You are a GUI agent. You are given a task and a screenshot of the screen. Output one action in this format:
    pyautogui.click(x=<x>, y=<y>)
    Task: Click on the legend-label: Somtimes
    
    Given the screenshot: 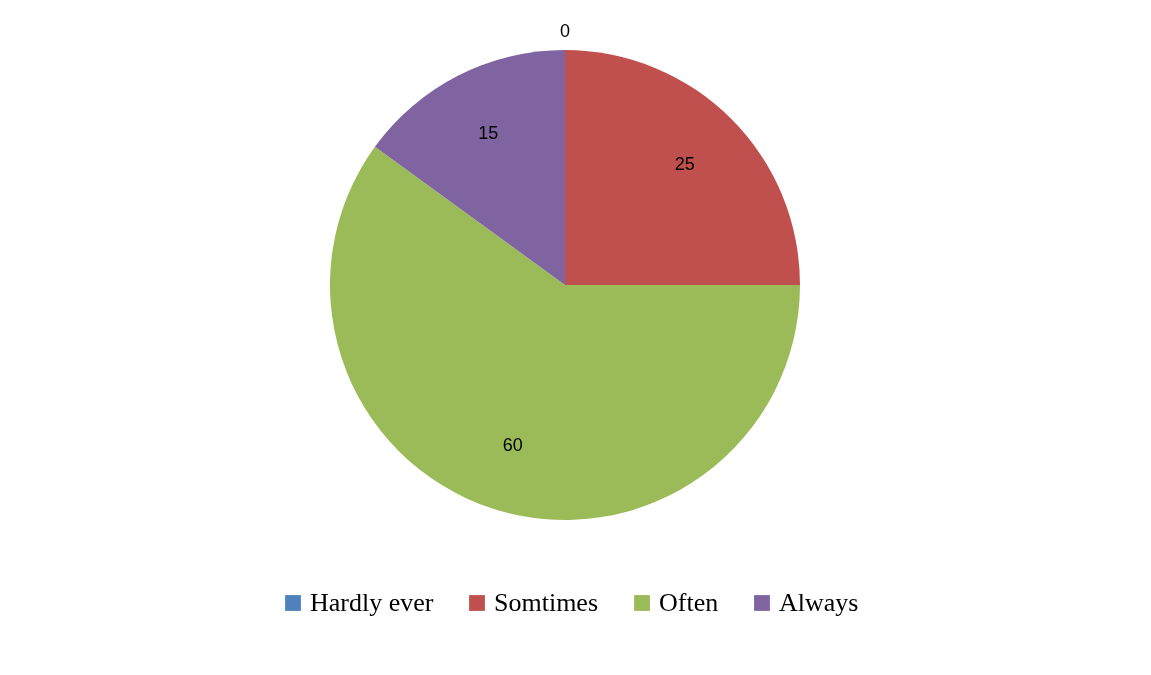 What is the action you would take?
    pyautogui.click(x=546, y=602)
    